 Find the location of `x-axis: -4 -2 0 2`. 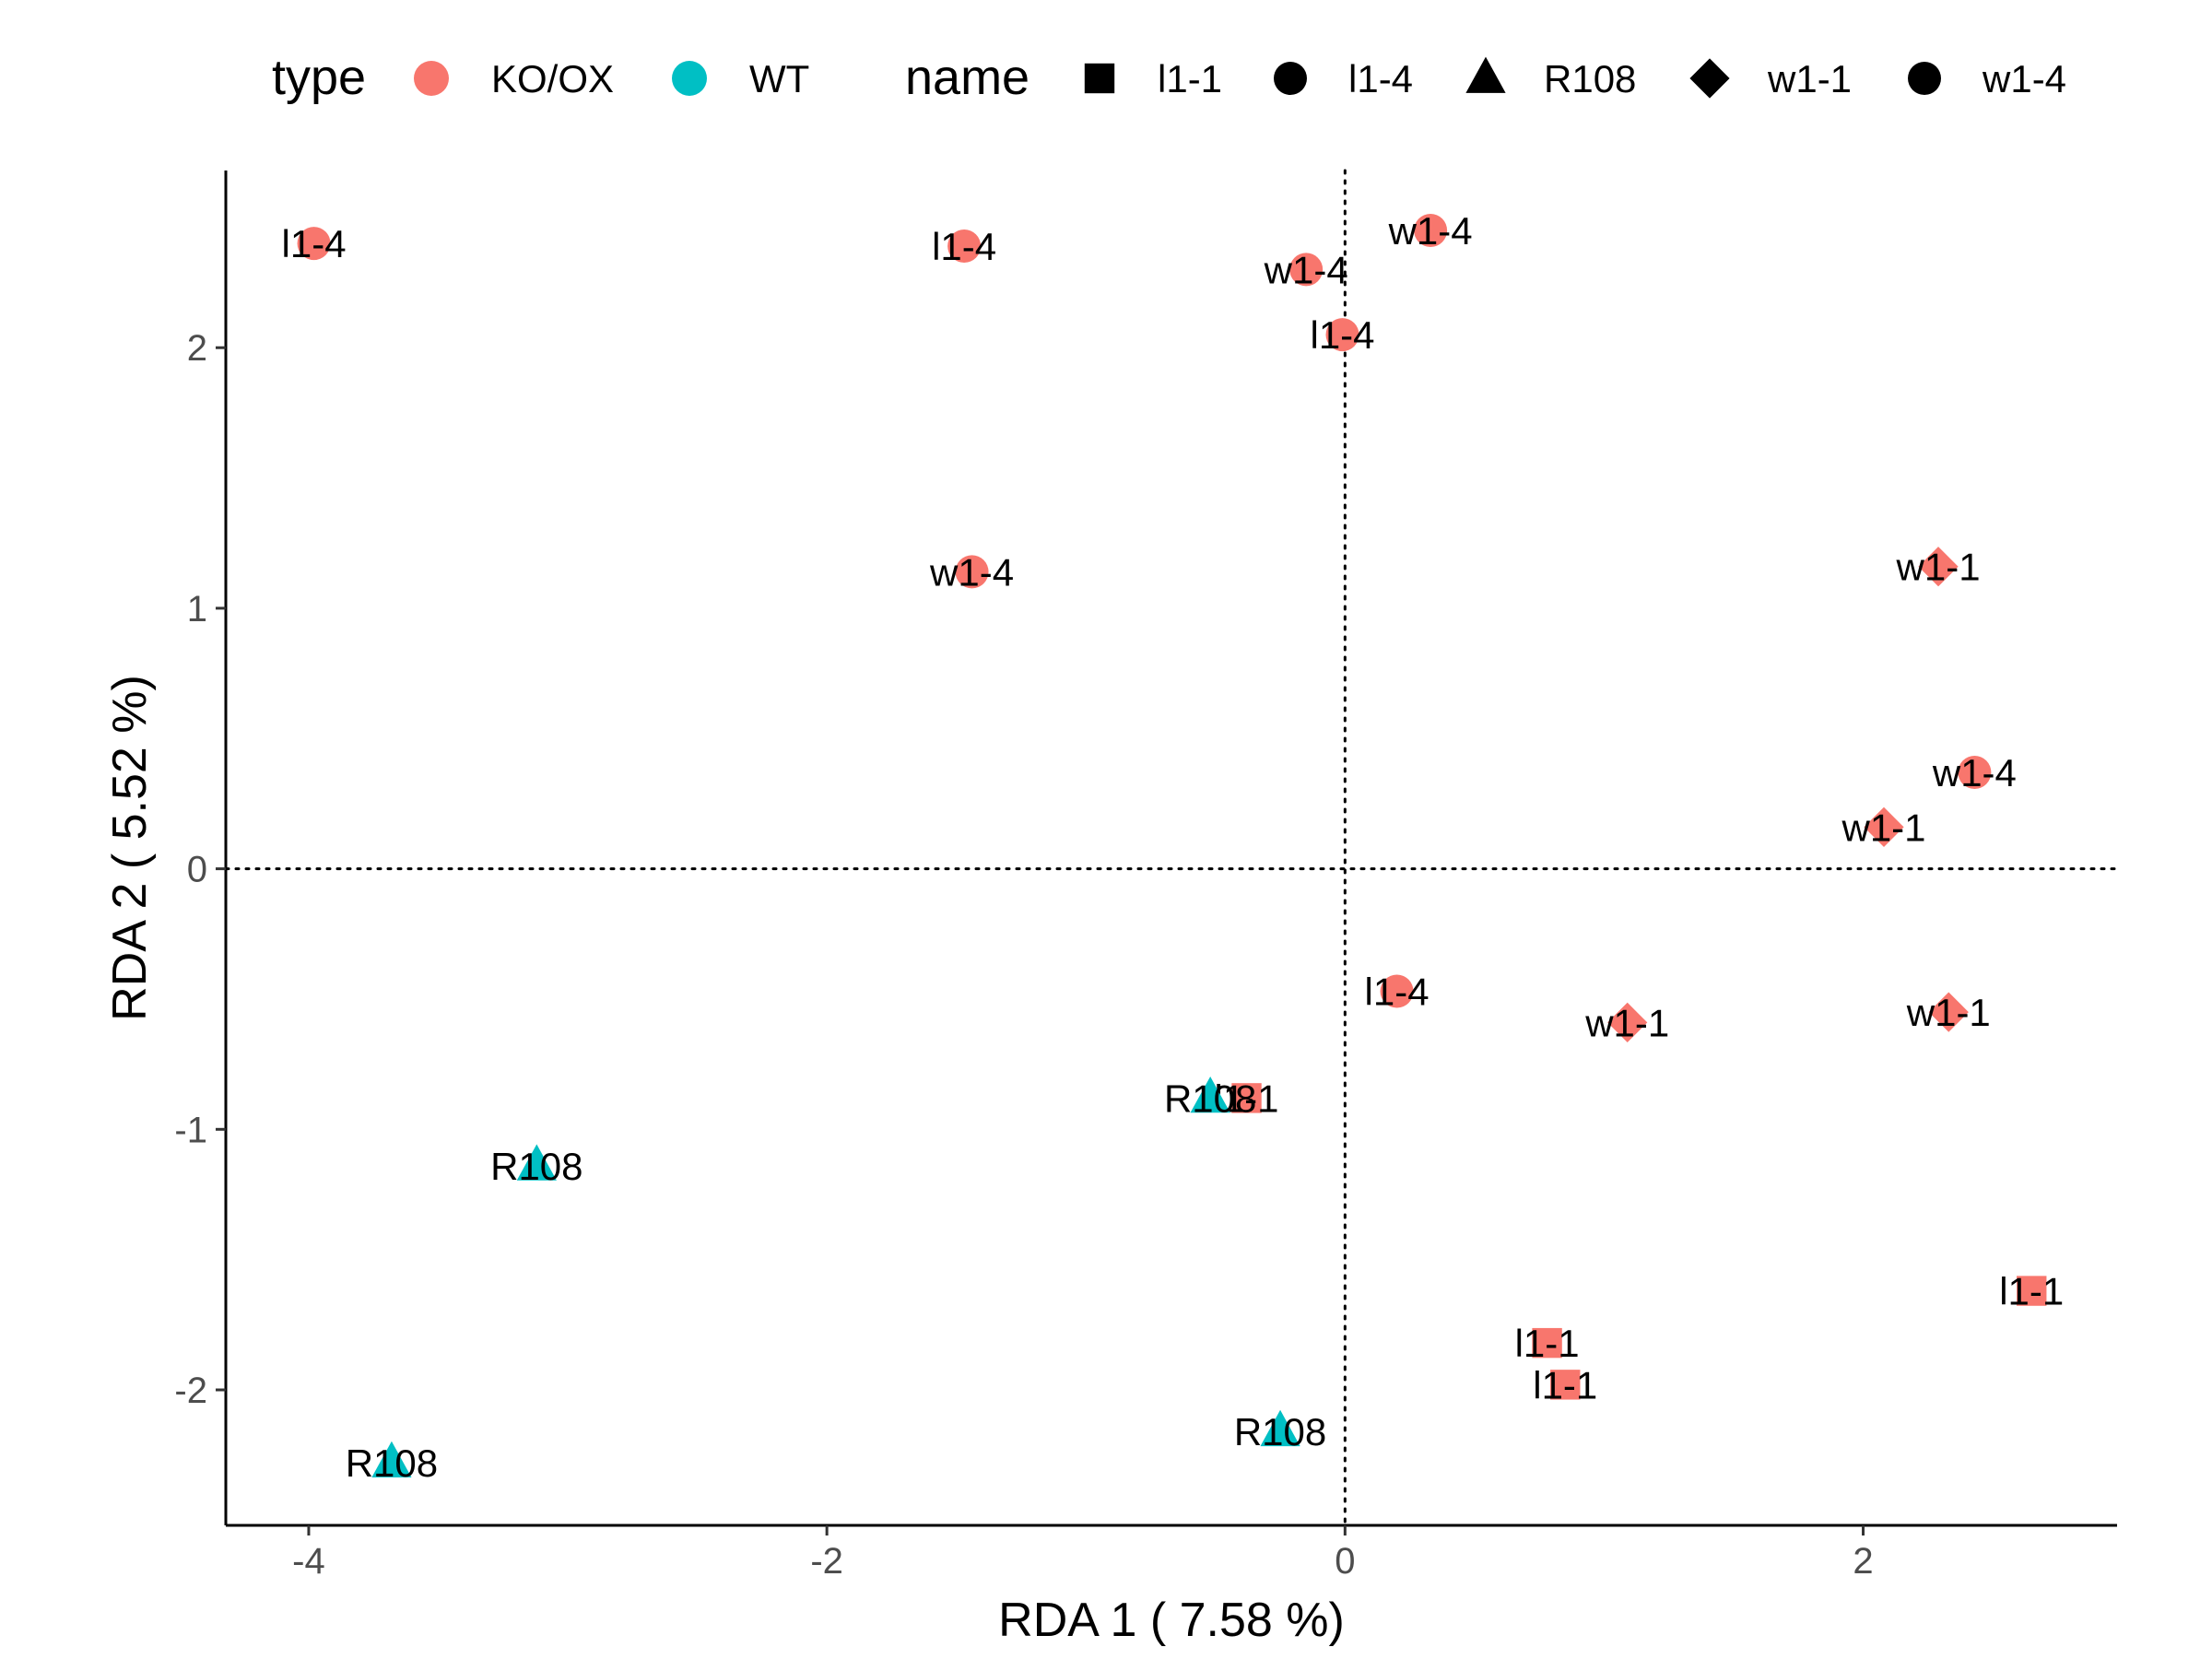

x-axis: -4 -2 0 2 is located at coordinates (1171, 1553).